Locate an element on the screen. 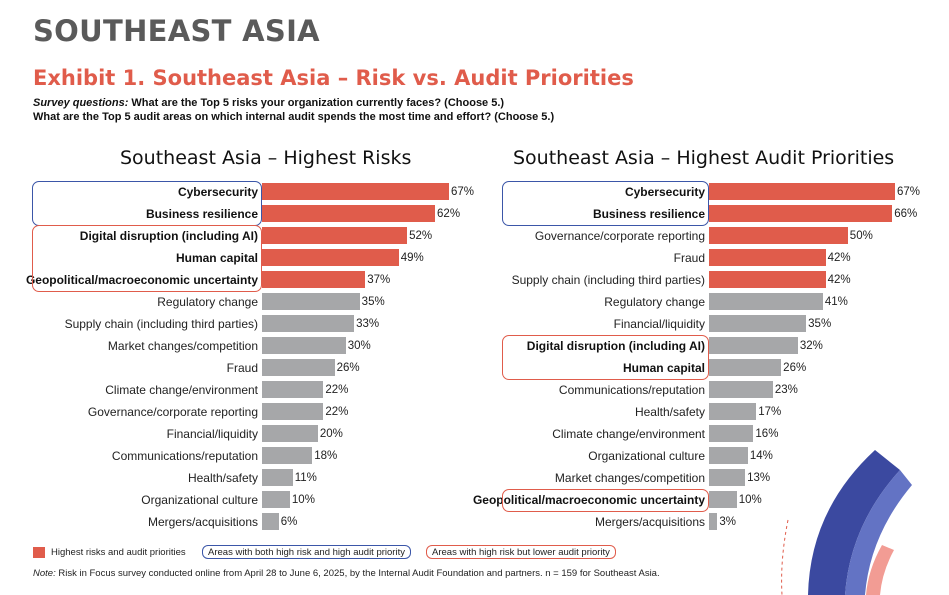 Image resolution: width=949 pixels, height=595 pixels. risk-label: Human capital is located at coordinates (216, 258).